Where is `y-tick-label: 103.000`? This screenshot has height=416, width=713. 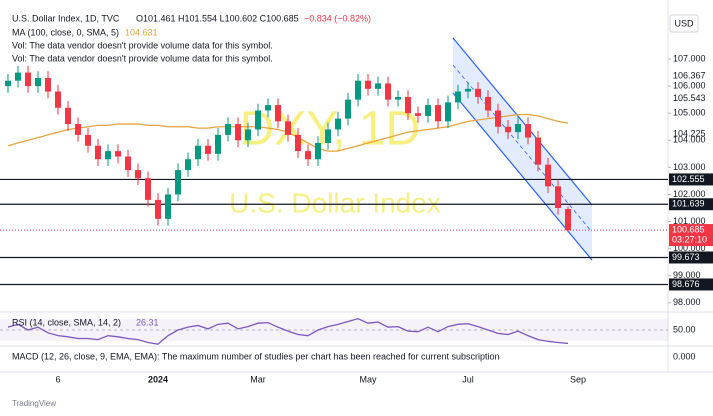 y-tick-label: 103.000 is located at coordinates (689, 167).